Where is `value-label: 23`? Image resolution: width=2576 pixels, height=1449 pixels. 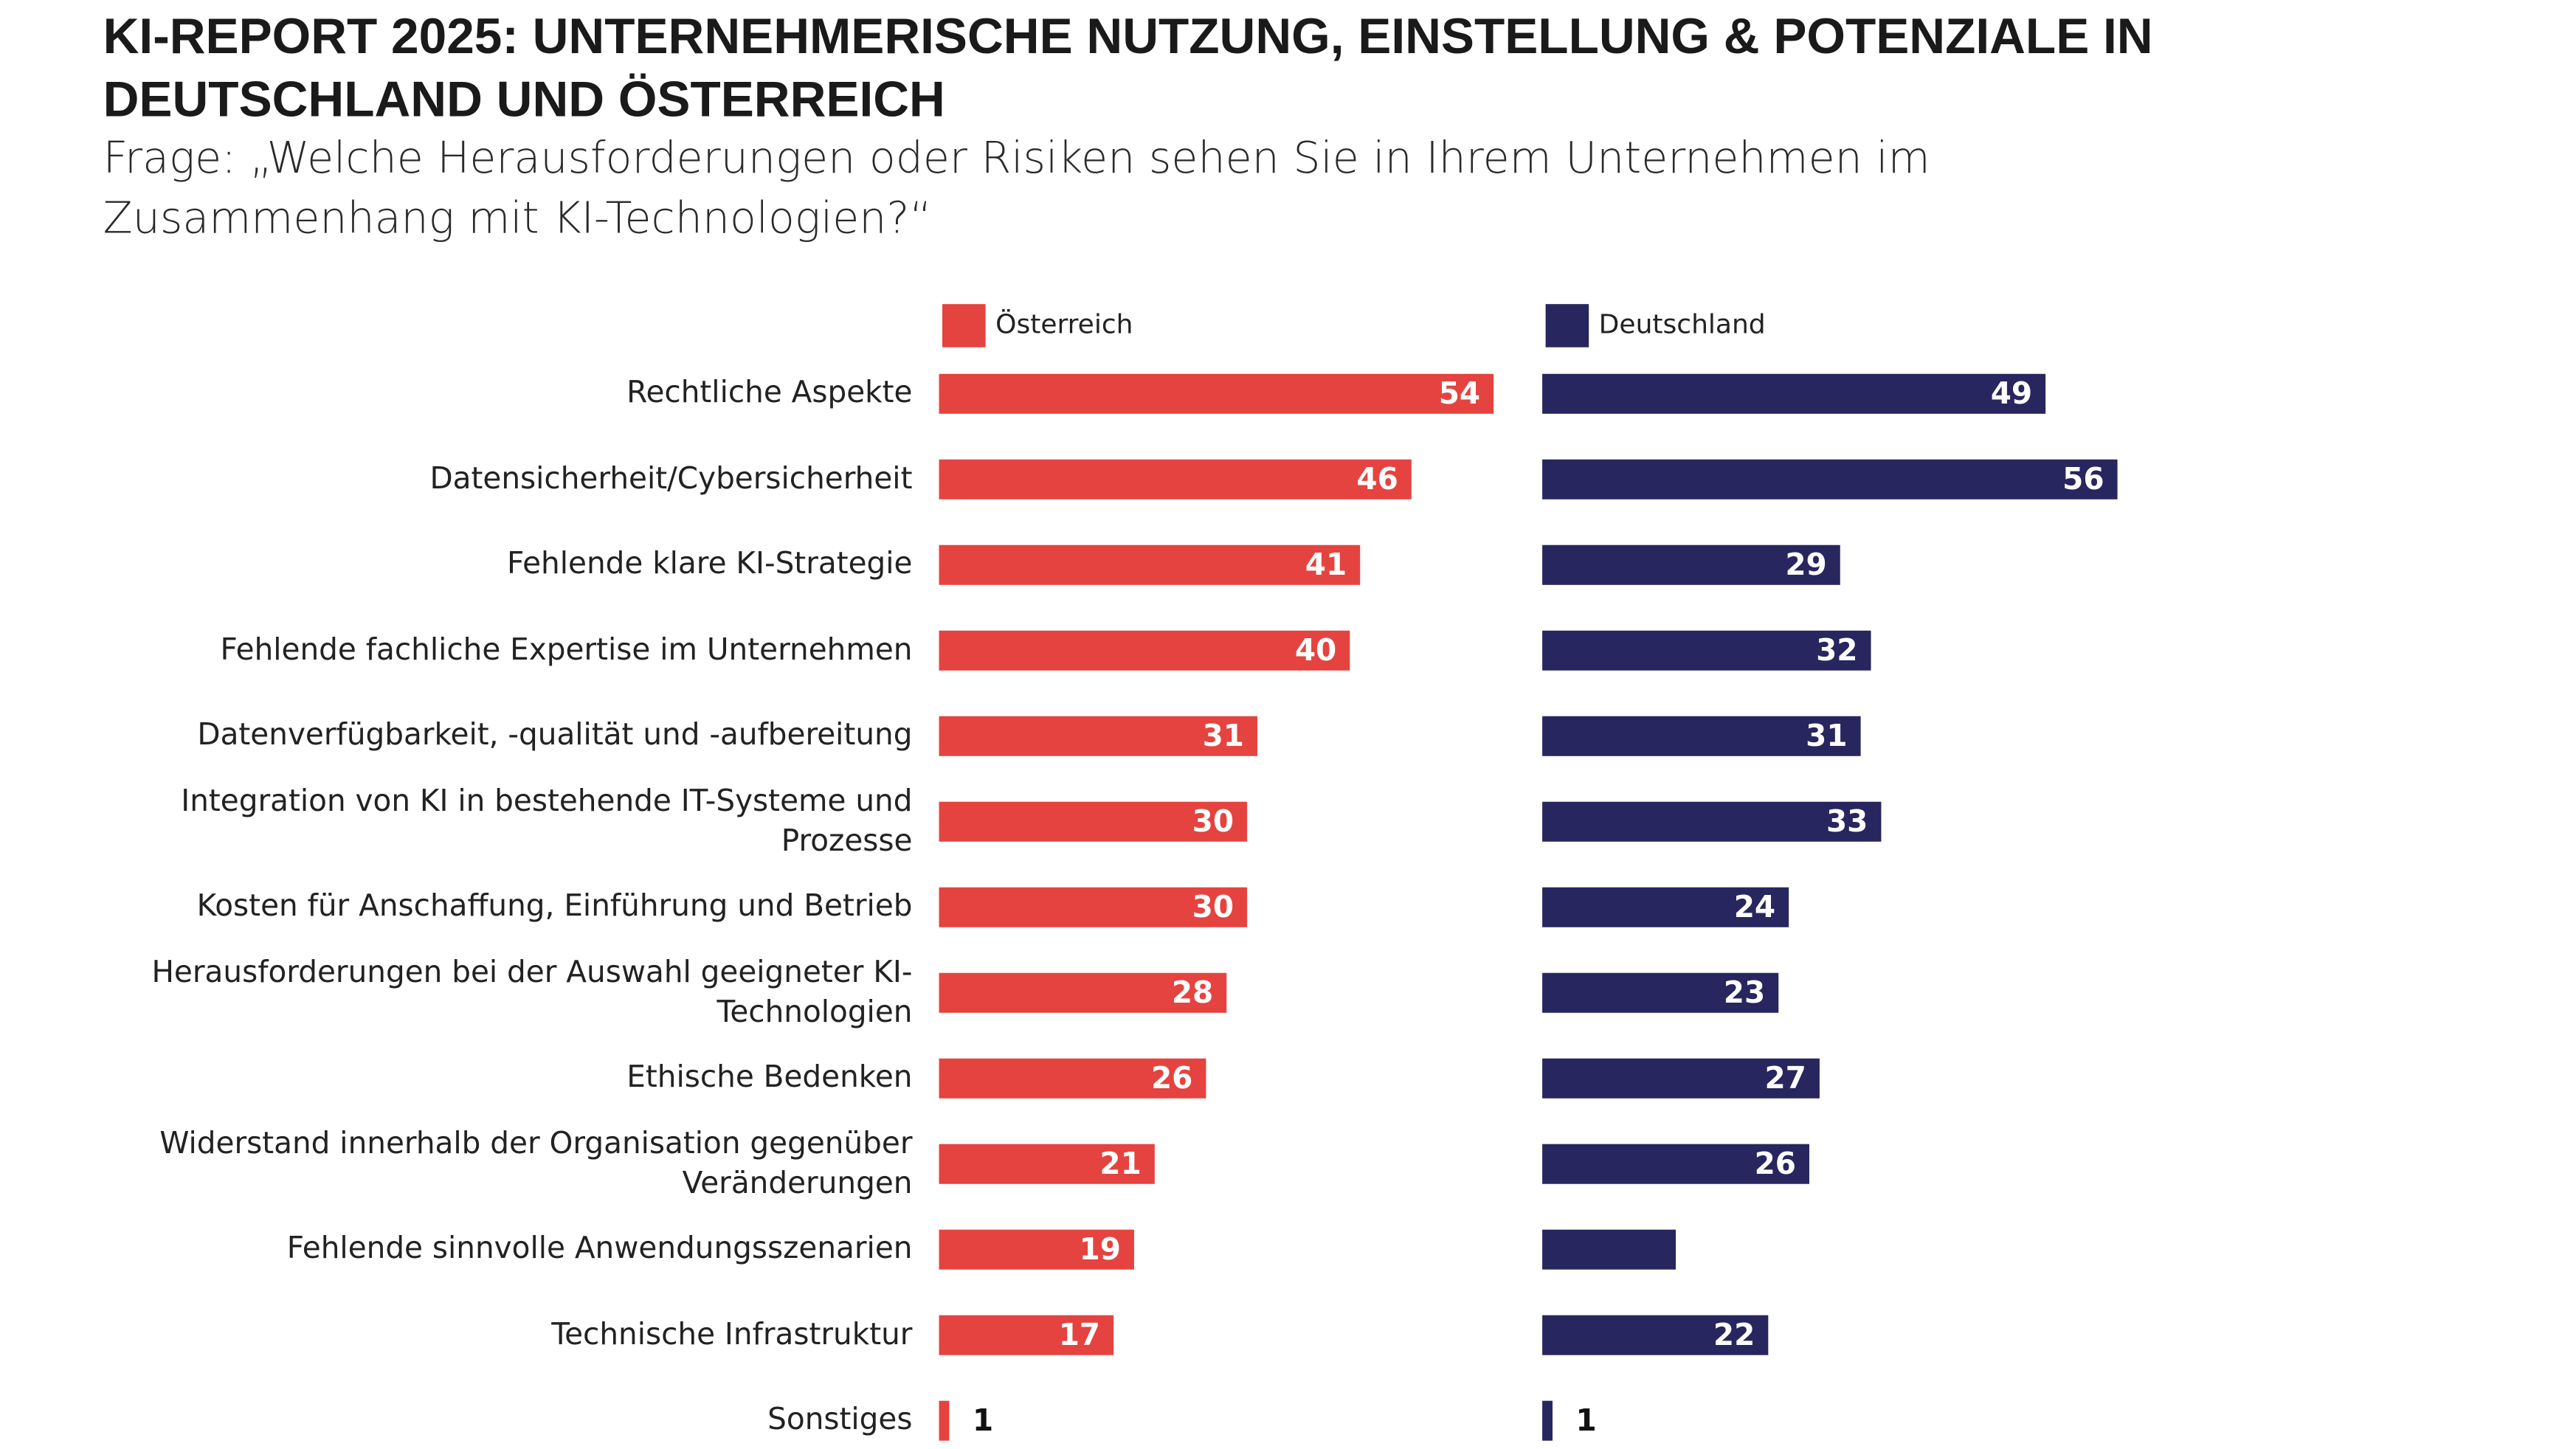
value-label: 23 is located at coordinates (1744, 993).